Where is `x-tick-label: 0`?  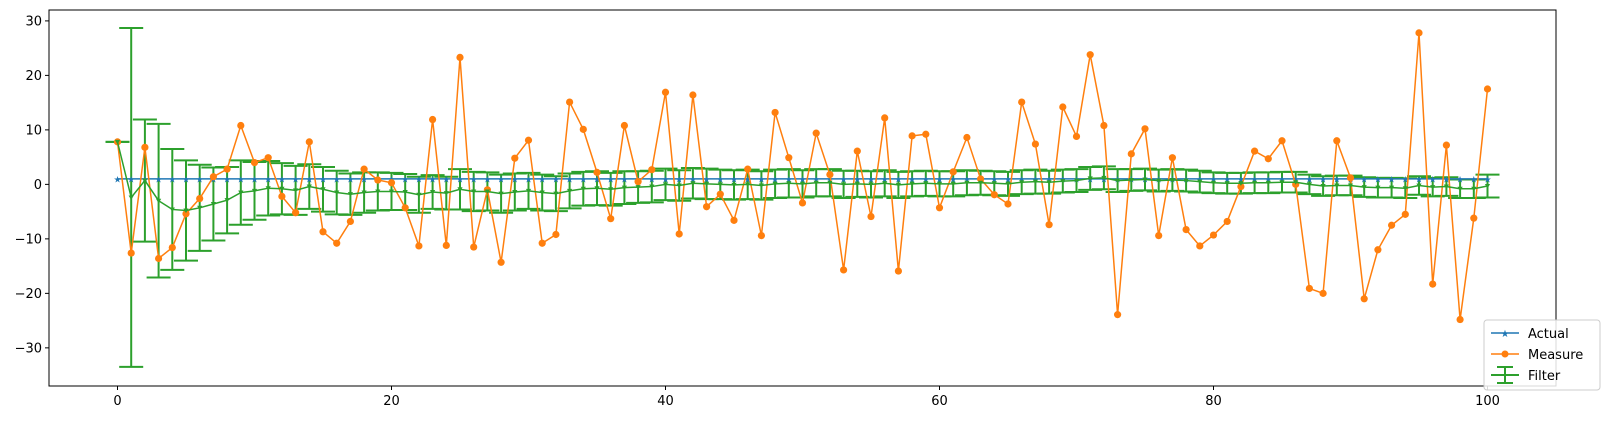
x-tick-label: 0 is located at coordinates (117, 401).